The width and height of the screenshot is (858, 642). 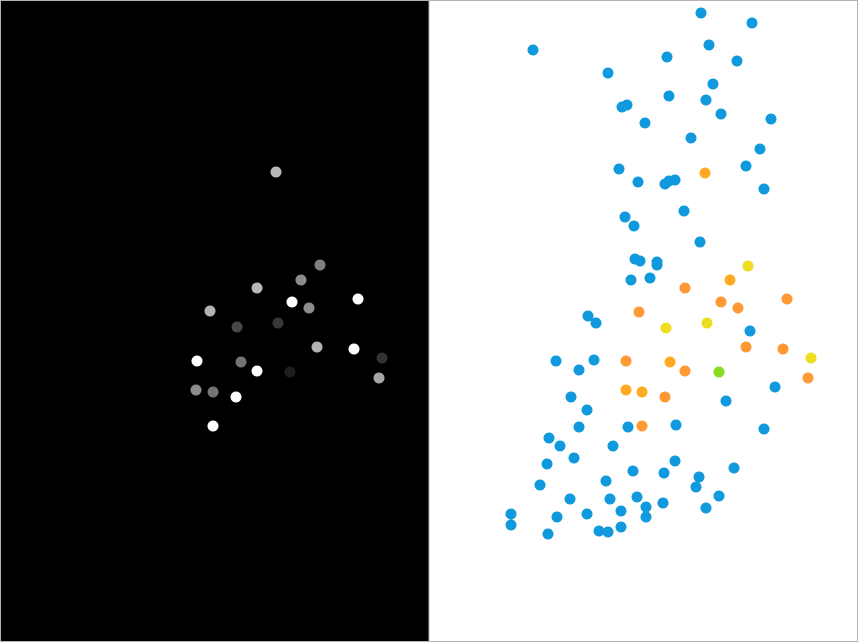 I want to click on right-scatter-point-green, so click(x=719, y=372).